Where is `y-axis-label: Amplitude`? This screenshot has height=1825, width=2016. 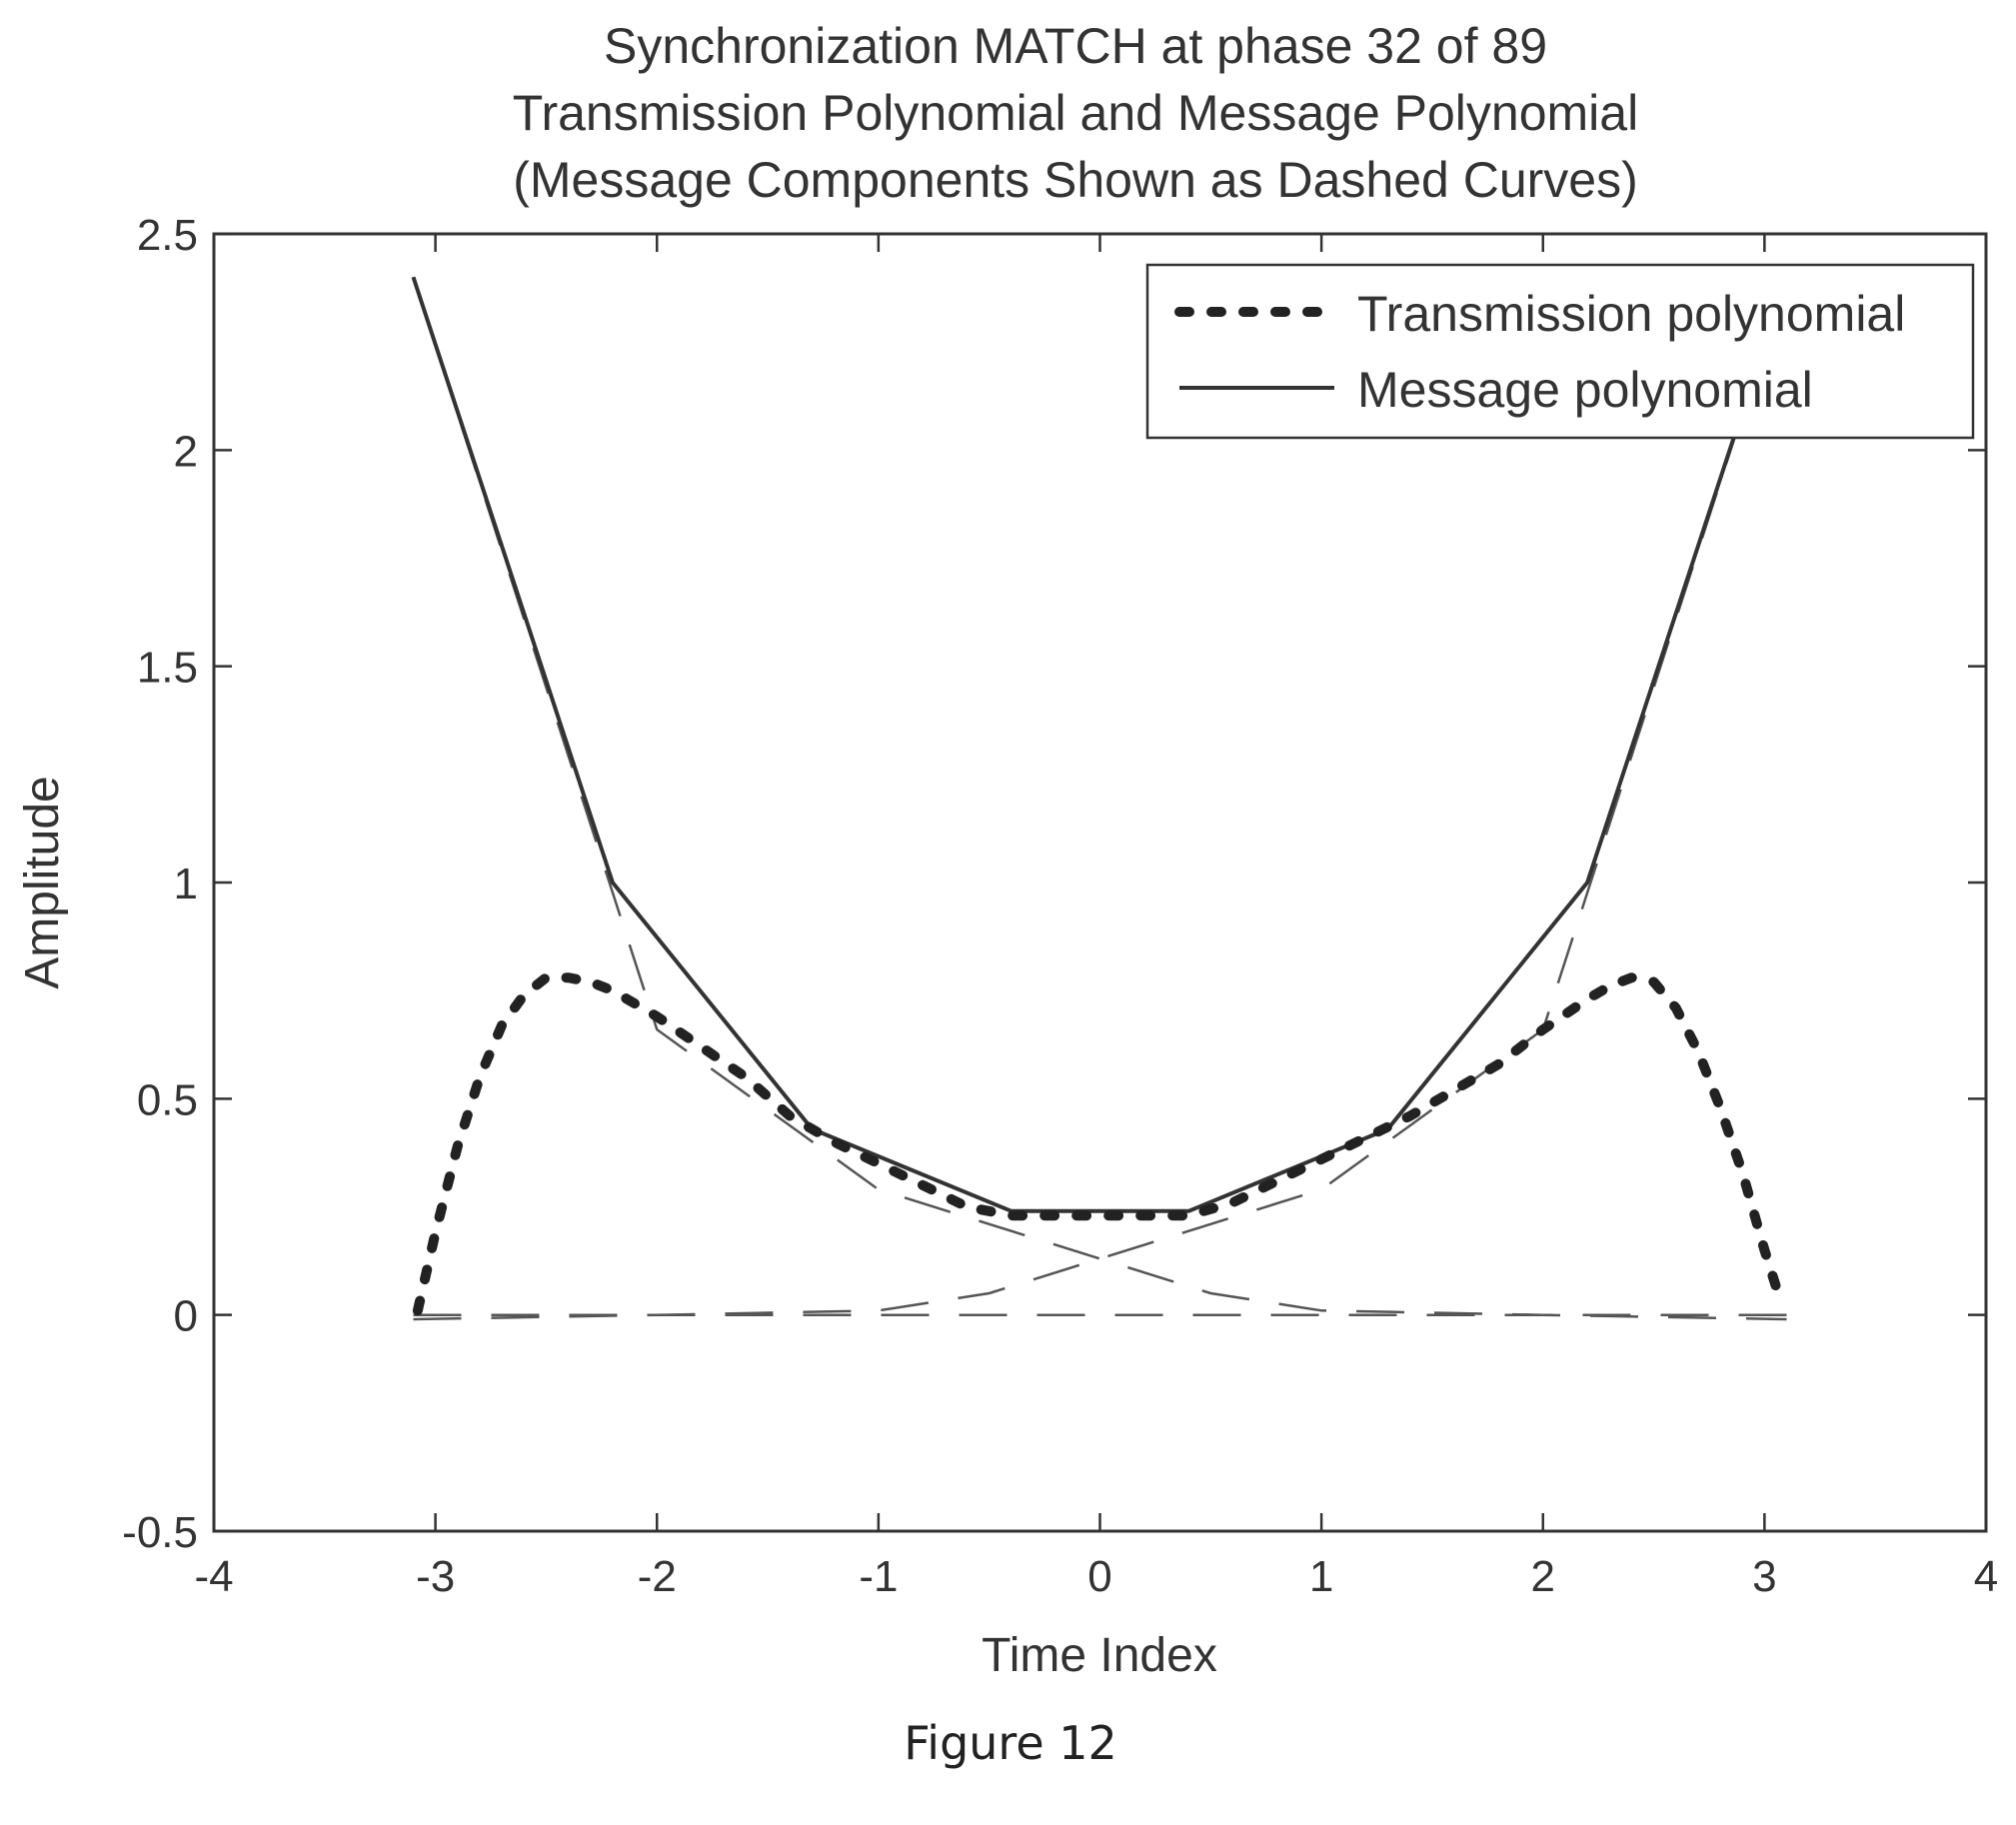
y-axis-label: Amplitude is located at coordinates (43, 882).